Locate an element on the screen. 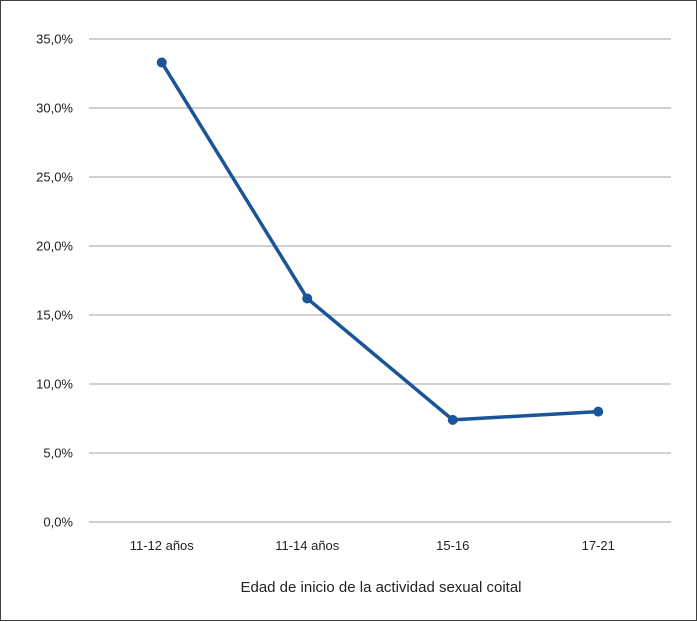  y-tick-label: 35,0% is located at coordinates (54, 39).